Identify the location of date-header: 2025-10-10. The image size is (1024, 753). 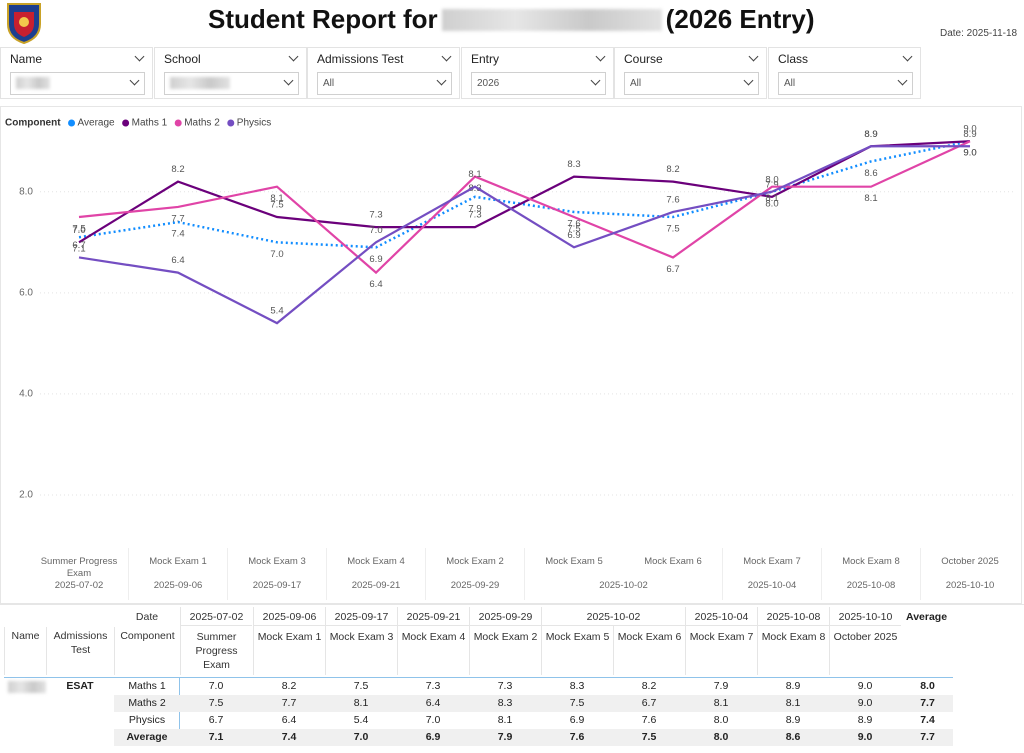
(865, 616).